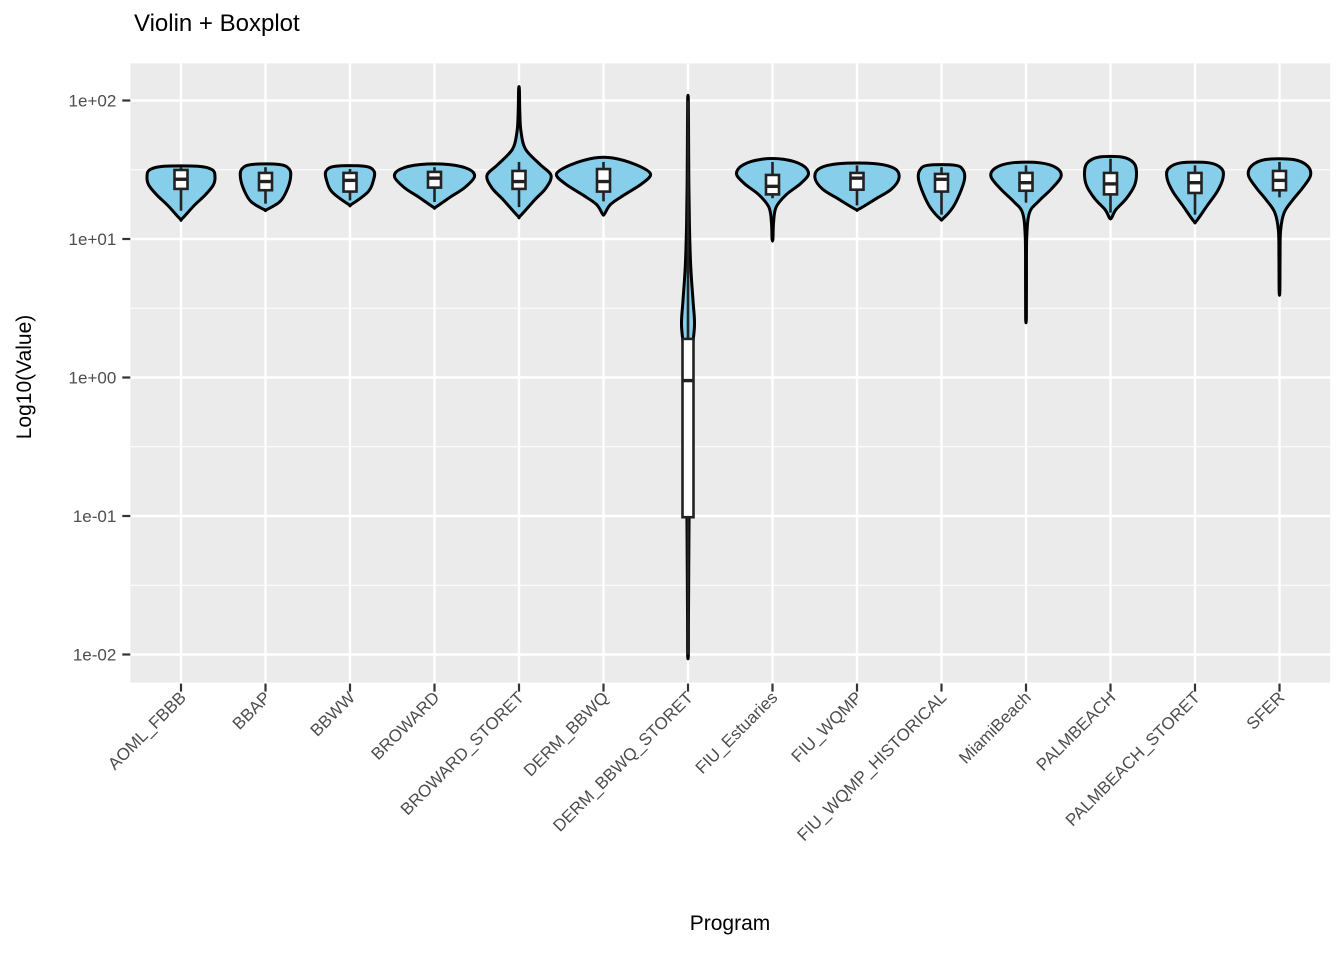 This screenshot has width=1344, height=960. I want to click on violin-BROWARD_STORET, so click(519, 152).